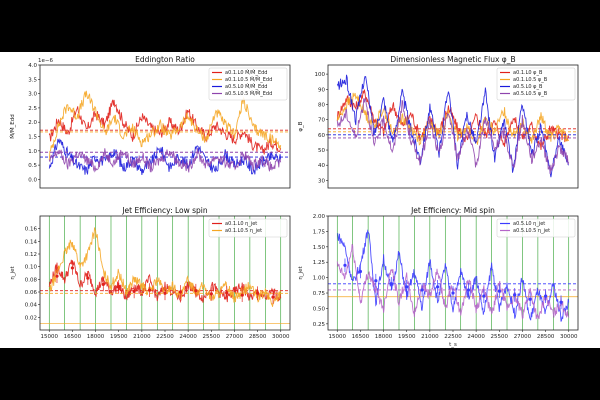  What do you see at coordinates (164, 210) in the screenshot?
I see `panel-title: Jet Efficiency: Low spin` at bounding box center [164, 210].